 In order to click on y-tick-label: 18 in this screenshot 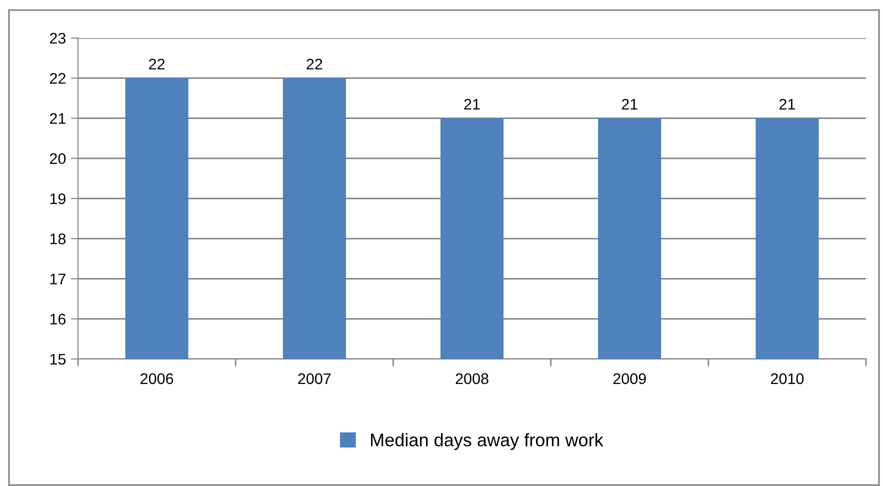, I will do `click(58, 238)`.